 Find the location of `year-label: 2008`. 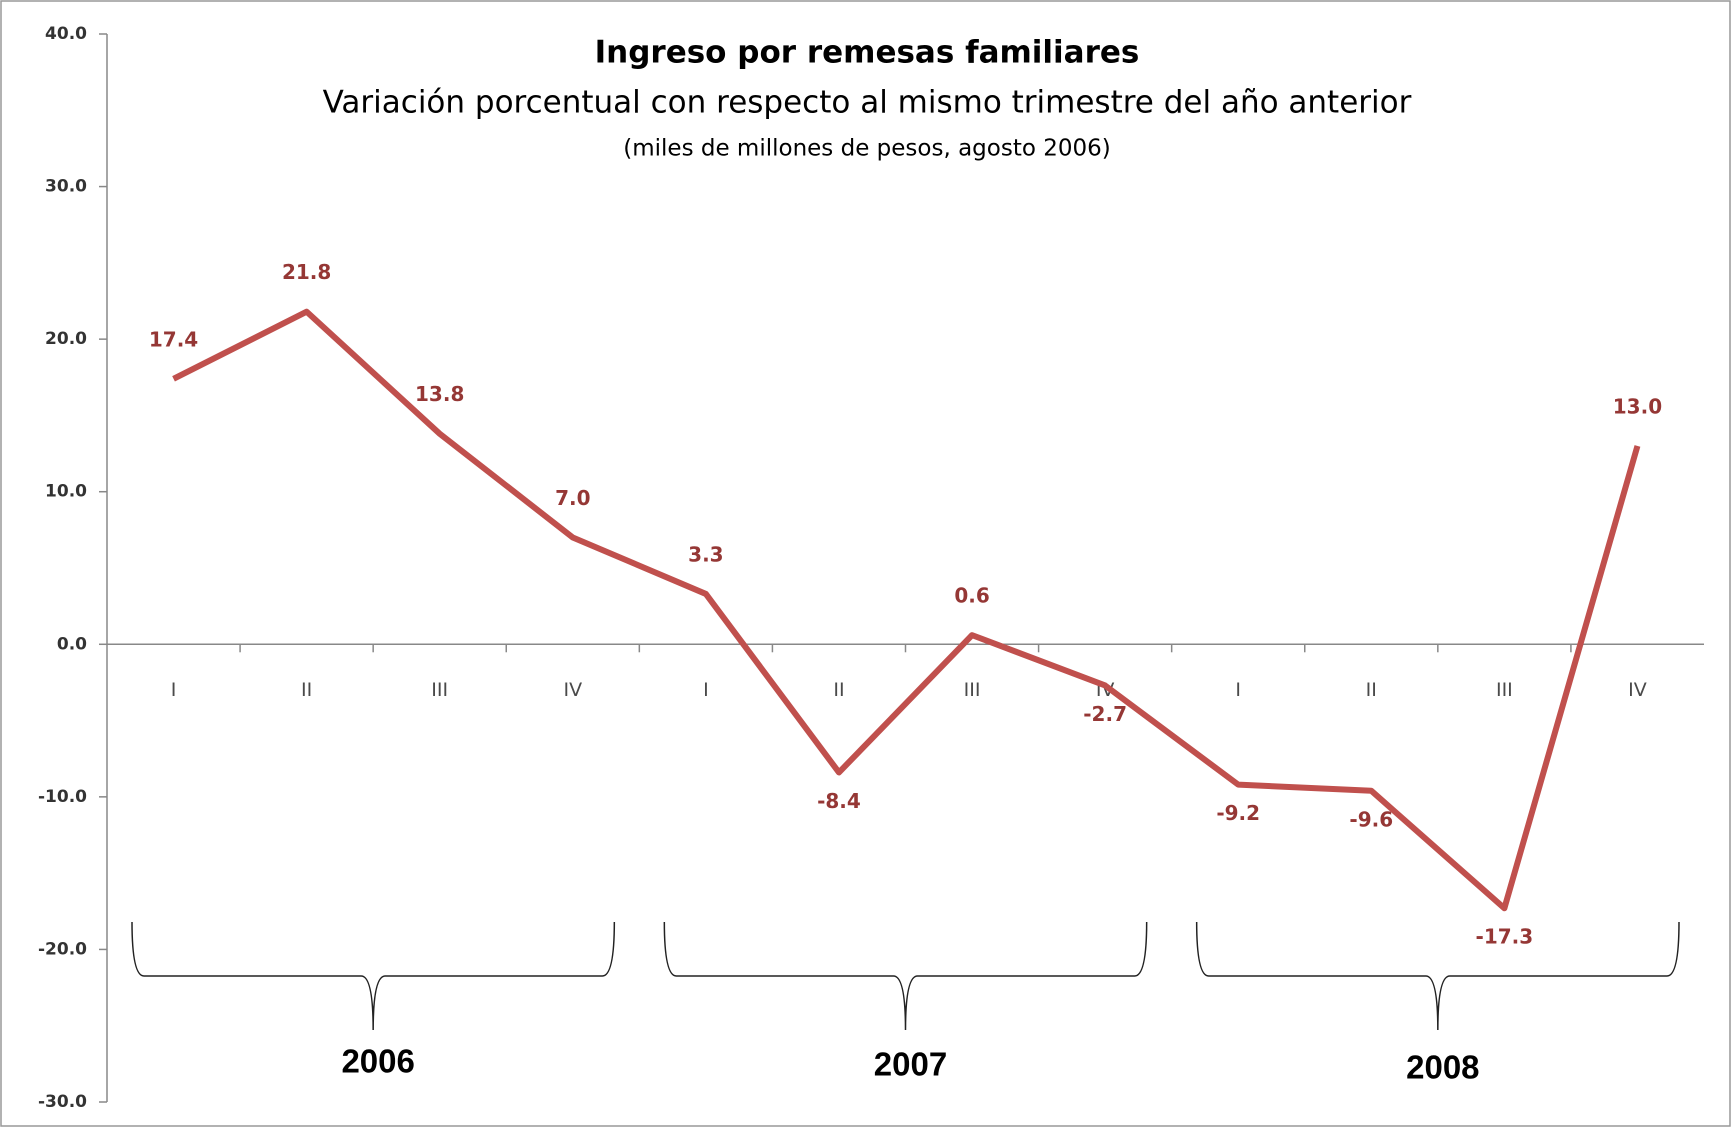

year-label: 2008 is located at coordinates (1442, 1067).